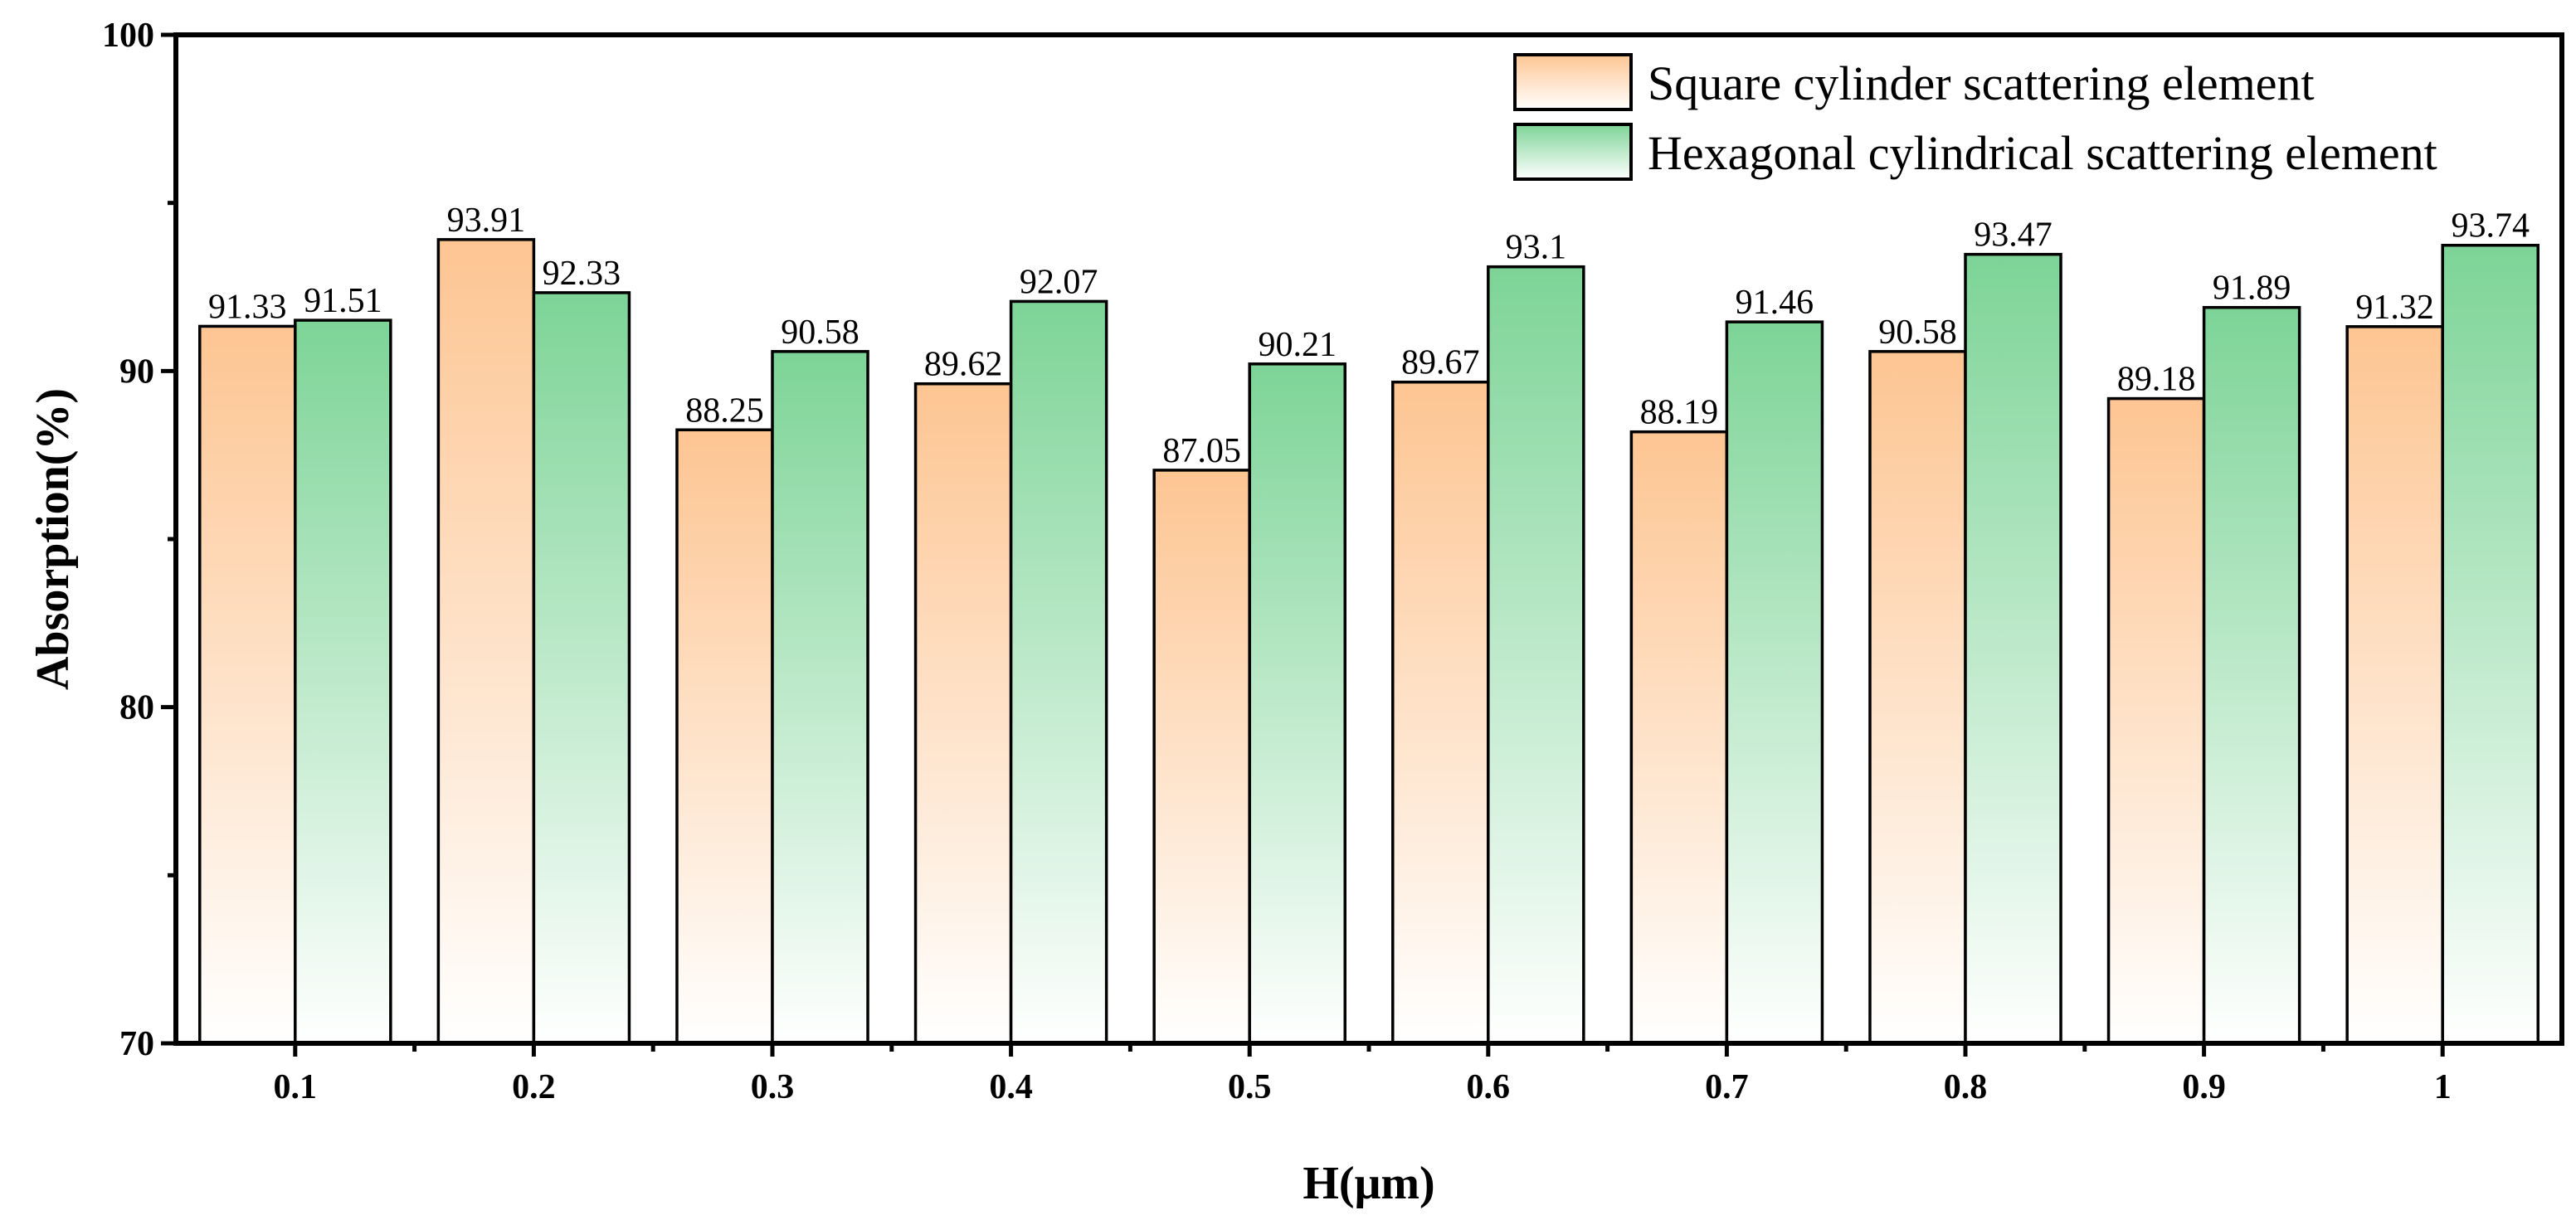 The height and width of the screenshot is (1215, 2576). Describe the element at coordinates (534, 1087) in the screenshot. I see `x-tick-label-0.2: 0.2` at that location.